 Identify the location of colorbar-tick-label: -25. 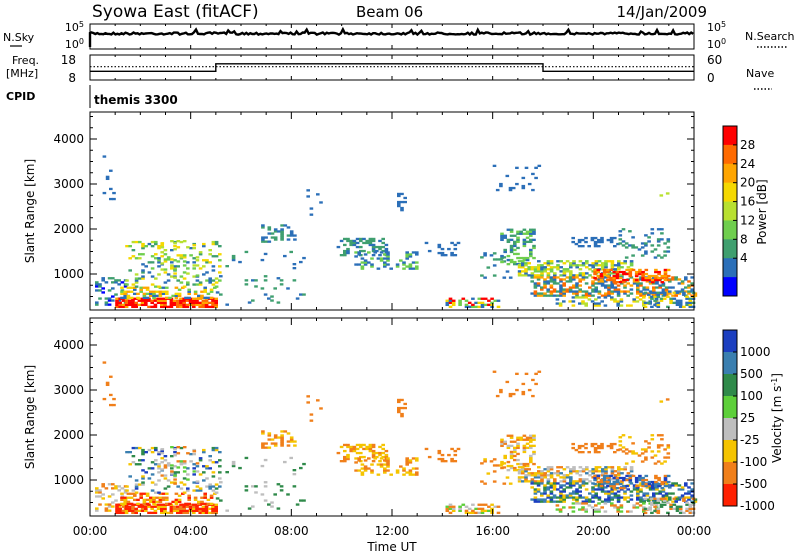
(750, 440).